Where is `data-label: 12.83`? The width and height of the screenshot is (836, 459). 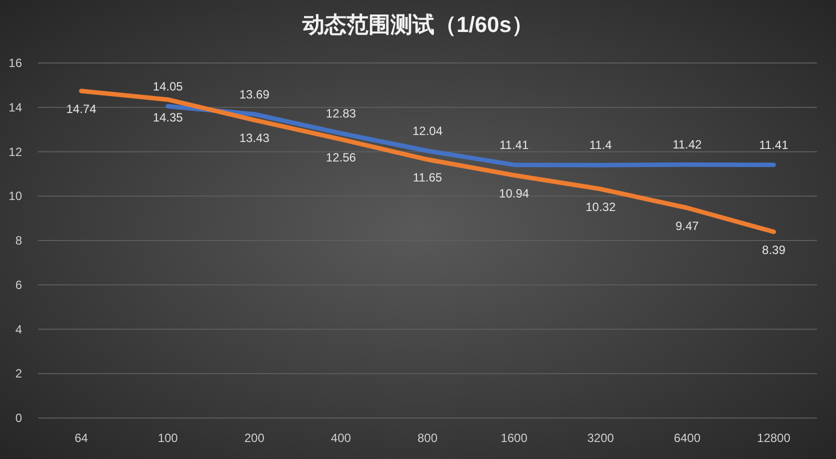 data-label: 12.83 is located at coordinates (341, 113).